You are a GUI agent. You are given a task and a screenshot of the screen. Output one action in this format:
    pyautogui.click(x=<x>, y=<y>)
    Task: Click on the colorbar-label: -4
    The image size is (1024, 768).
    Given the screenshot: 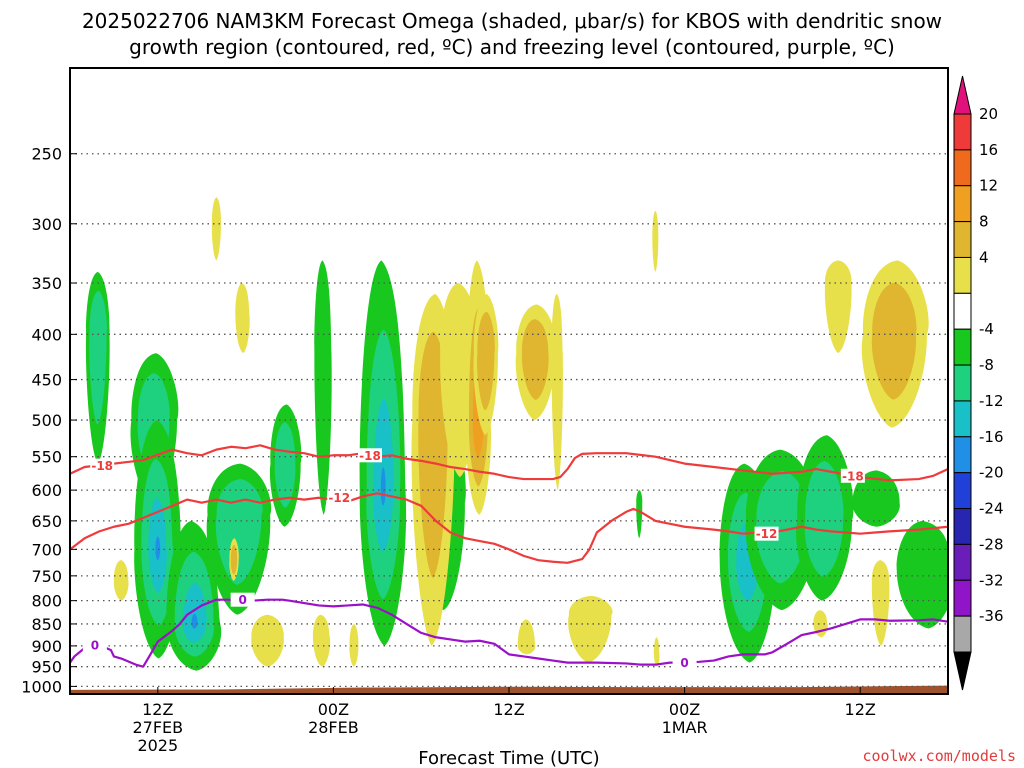 What is the action you would take?
    pyautogui.click(x=986, y=329)
    